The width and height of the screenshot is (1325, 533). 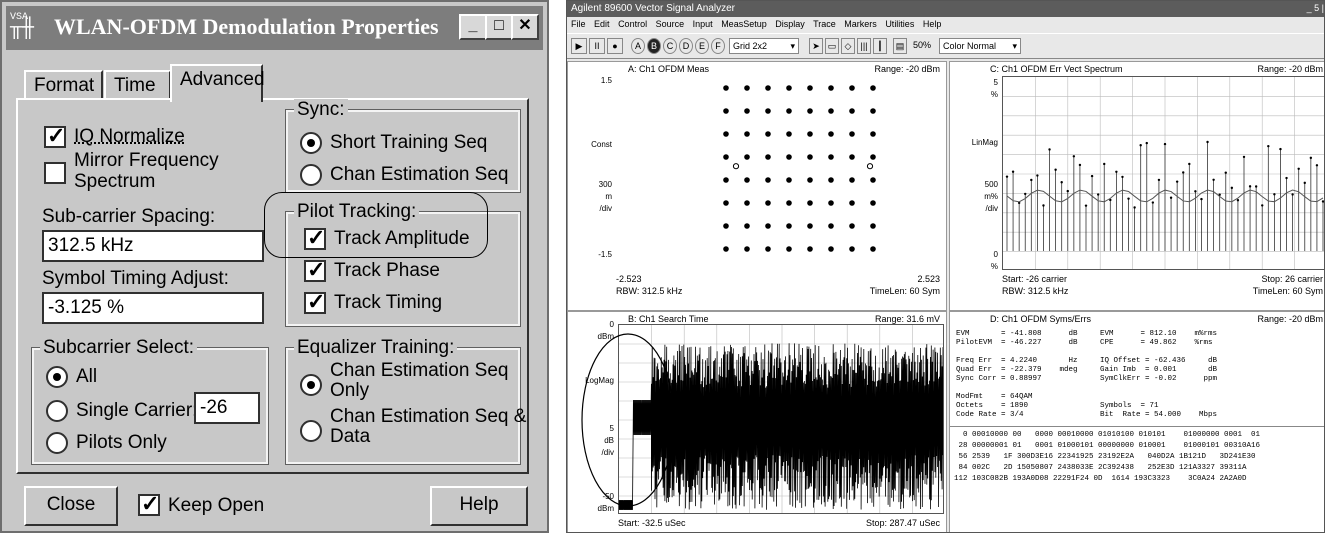 What do you see at coordinates (57, 443) in the screenshot?
I see `subcarrier-pilots-radio` at bounding box center [57, 443].